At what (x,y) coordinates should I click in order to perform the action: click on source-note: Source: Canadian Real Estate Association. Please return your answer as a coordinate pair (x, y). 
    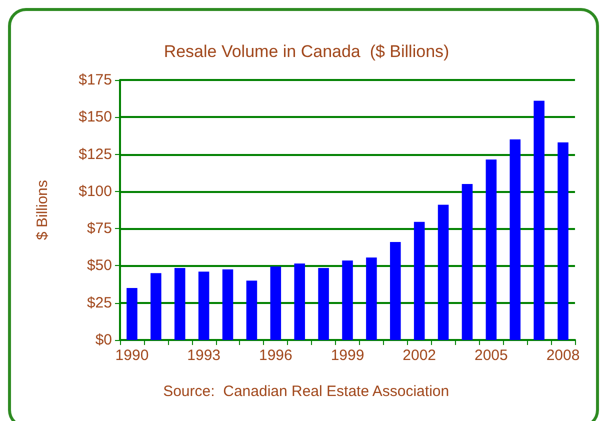
    Looking at the image, I should click on (306, 391).